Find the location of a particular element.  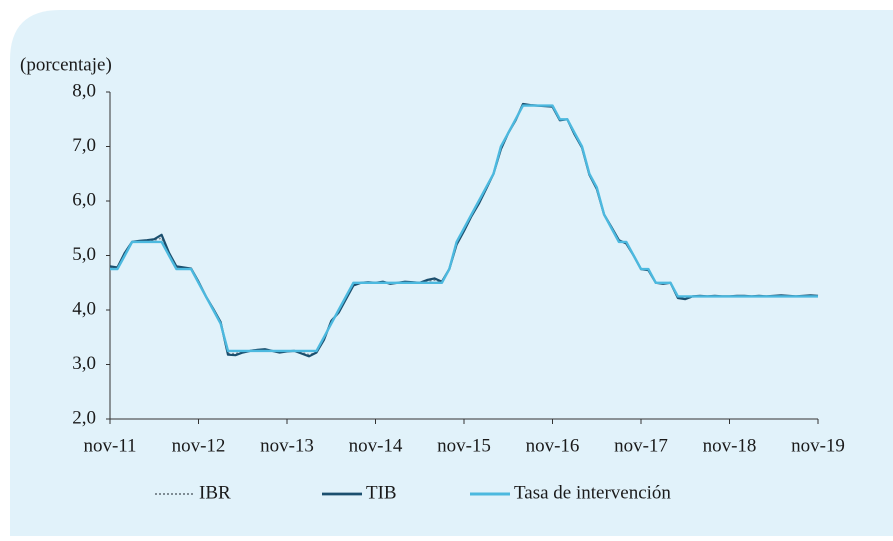

x-tick-label: nov-16 is located at coordinates (553, 445).